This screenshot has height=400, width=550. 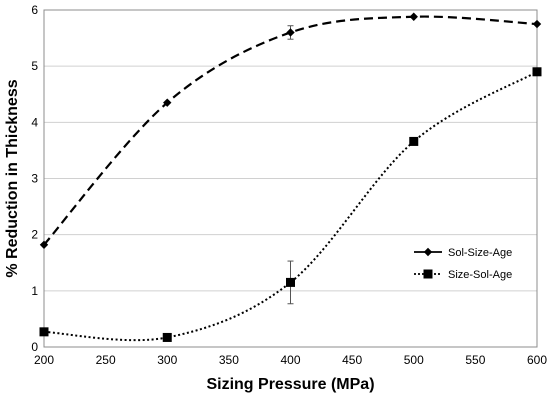 What do you see at coordinates (44, 360) in the screenshot?
I see `x-tick-label: 200` at bounding box center [44, 360].